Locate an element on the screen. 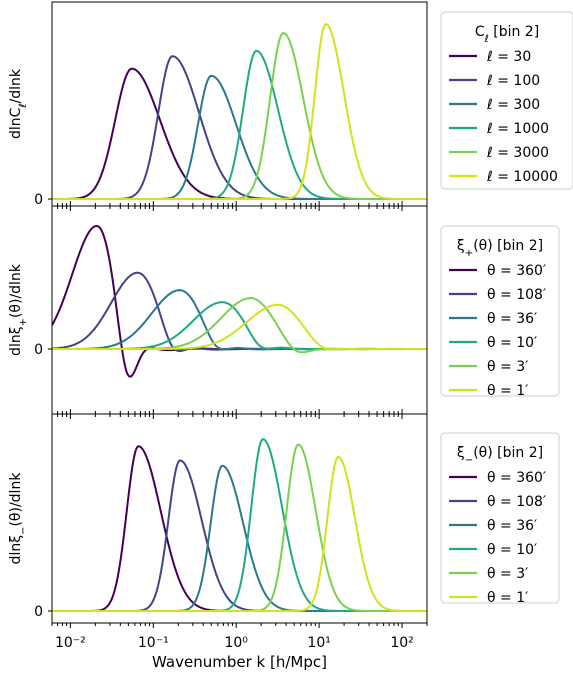 This screenshot has height=679, width=573. legend-entry: ℓ = 1000 is located at coordinates (517, 129).